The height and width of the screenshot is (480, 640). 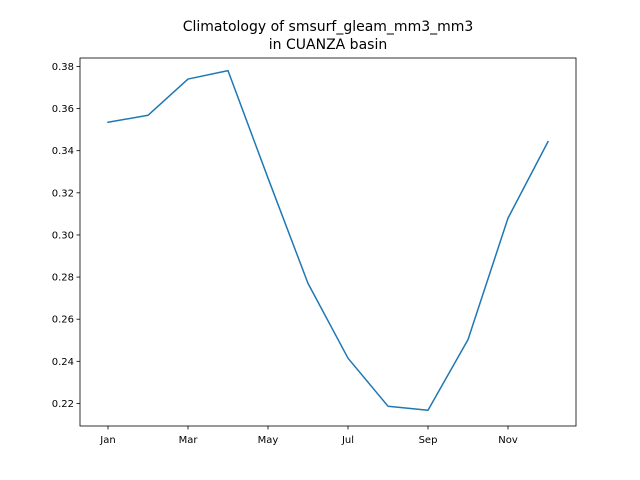 I want to click on y-tick-label: 0.36, so click(x=63, y=109).